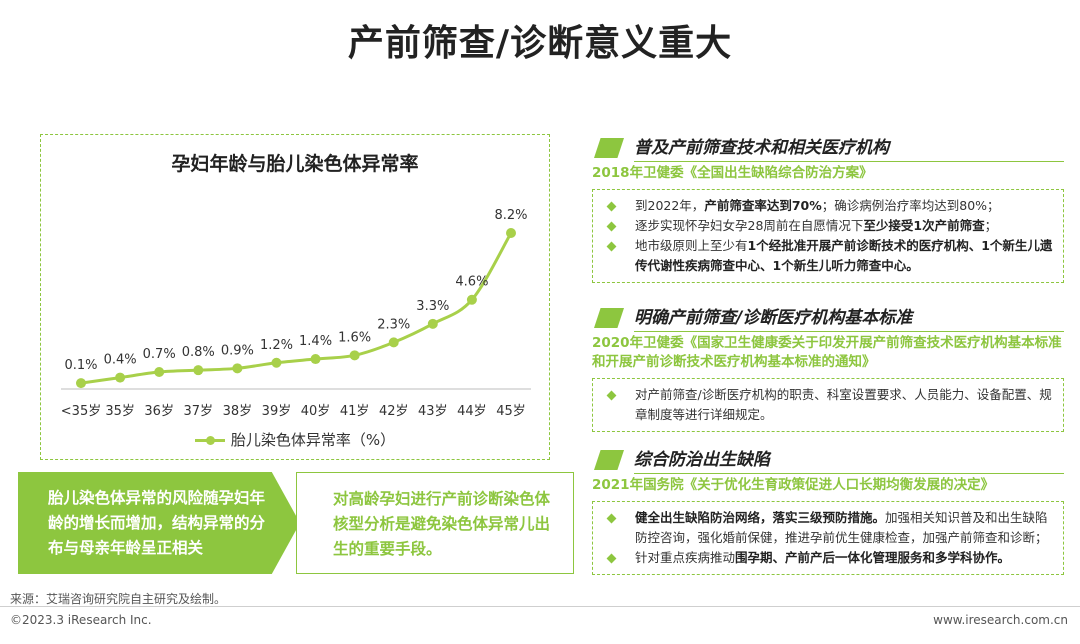 The image size is (1080, 644). Describe the element at coordinates (198, 411) in the screenshot. I see `x-tick-label: 37岁` at that location.